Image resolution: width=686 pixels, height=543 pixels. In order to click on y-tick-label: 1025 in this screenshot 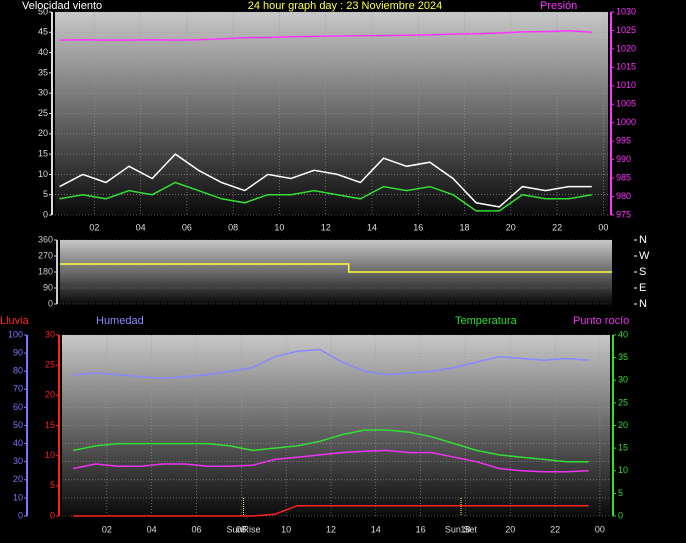, I will do `click(626, 30)`.